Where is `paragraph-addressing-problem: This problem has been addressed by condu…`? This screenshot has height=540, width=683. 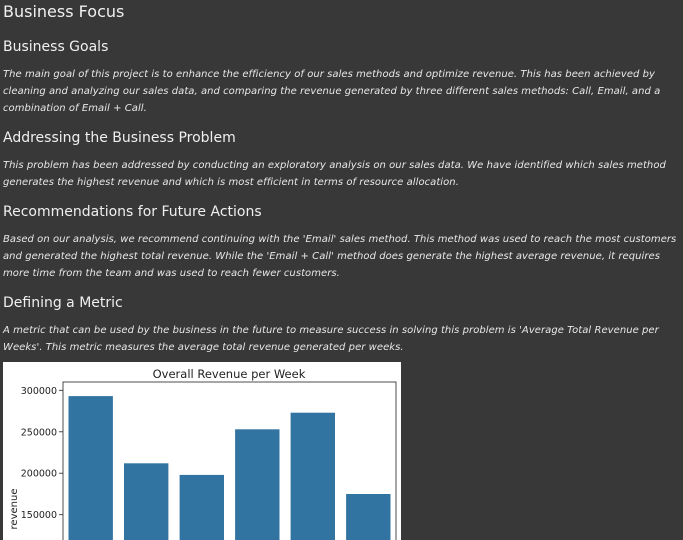
paragraph-addressing-problem: This problem has been addressed by condu… is located at coordinates (334, 174).